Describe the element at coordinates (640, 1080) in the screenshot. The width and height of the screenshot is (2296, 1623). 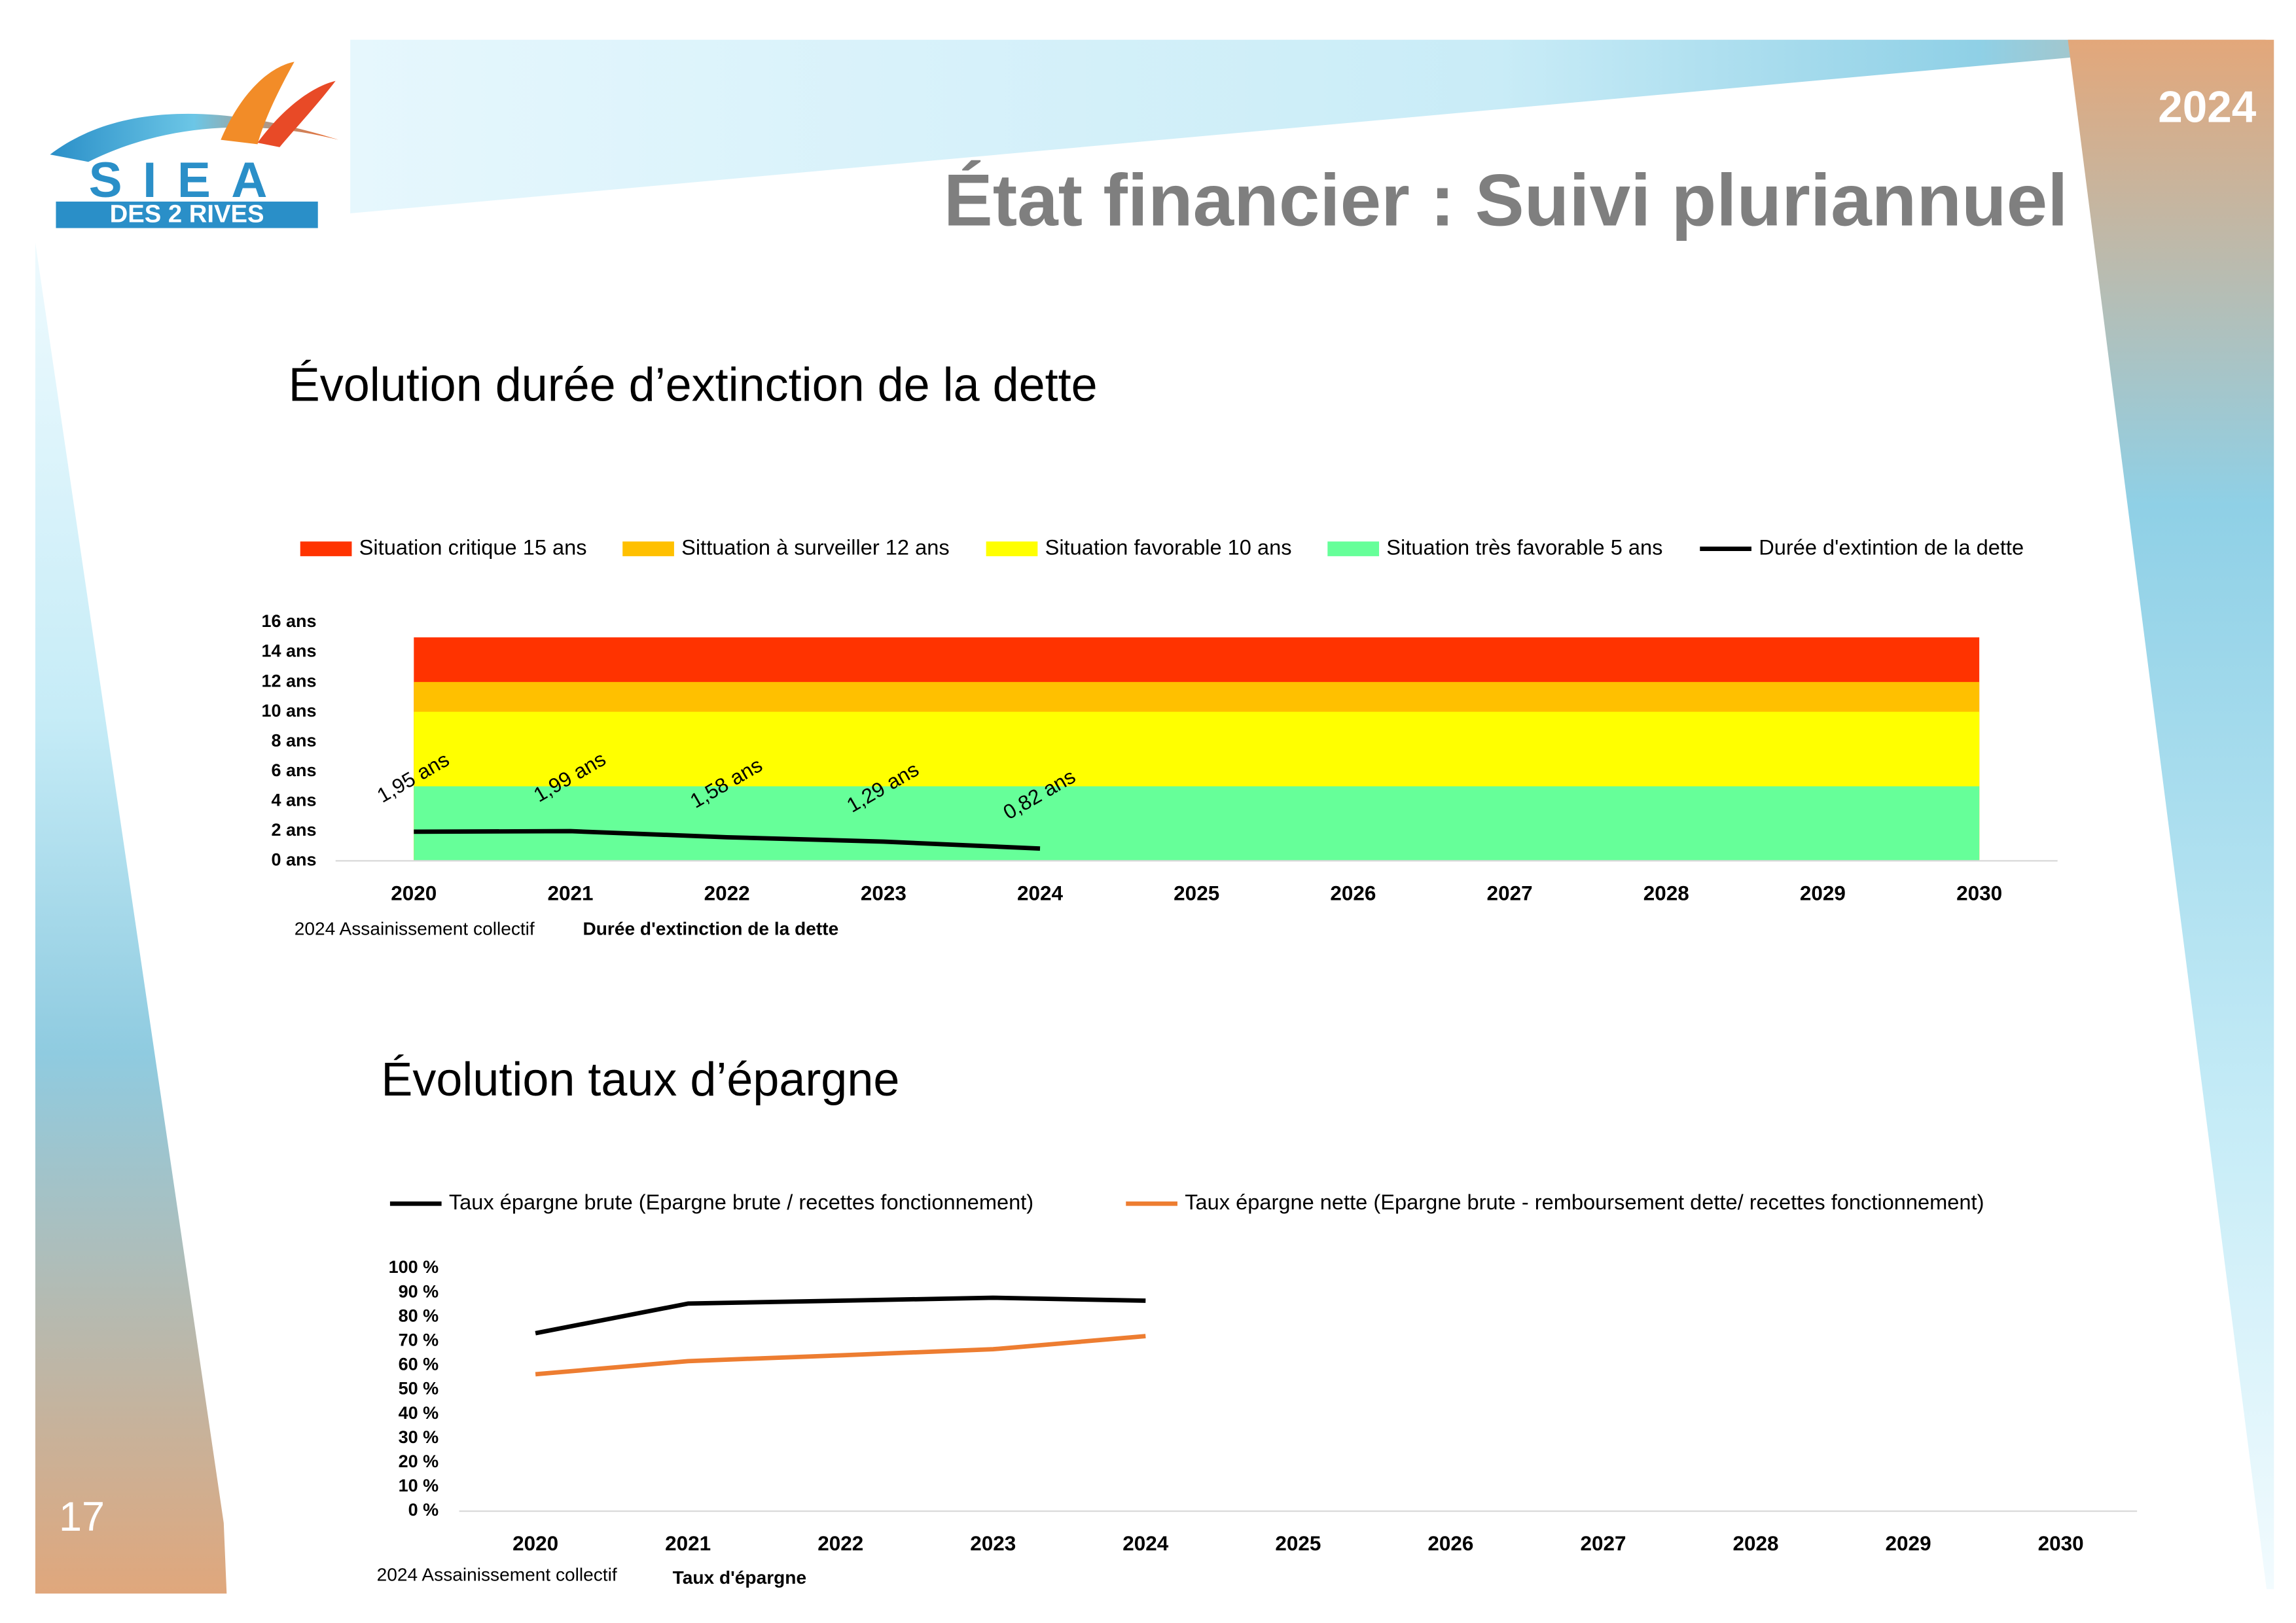
I see `chart-title: Évolution taux d’épargne` at that location.